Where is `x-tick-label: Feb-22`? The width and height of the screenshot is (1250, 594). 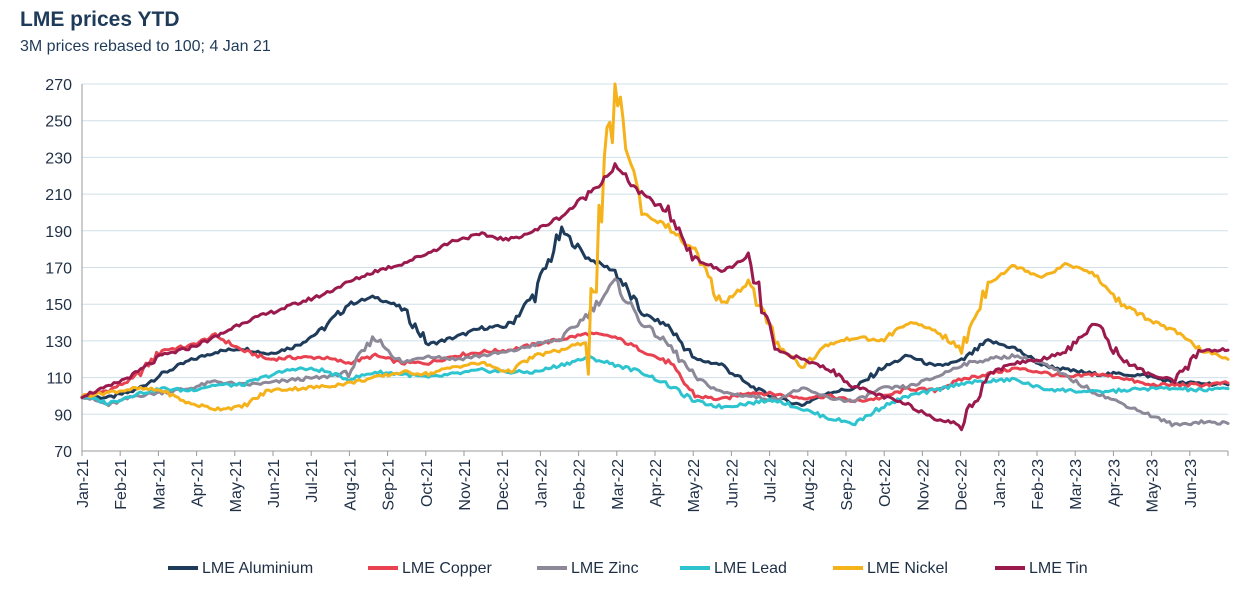 x-tick-label: Feb-22 is located at coordinates (580, 484).